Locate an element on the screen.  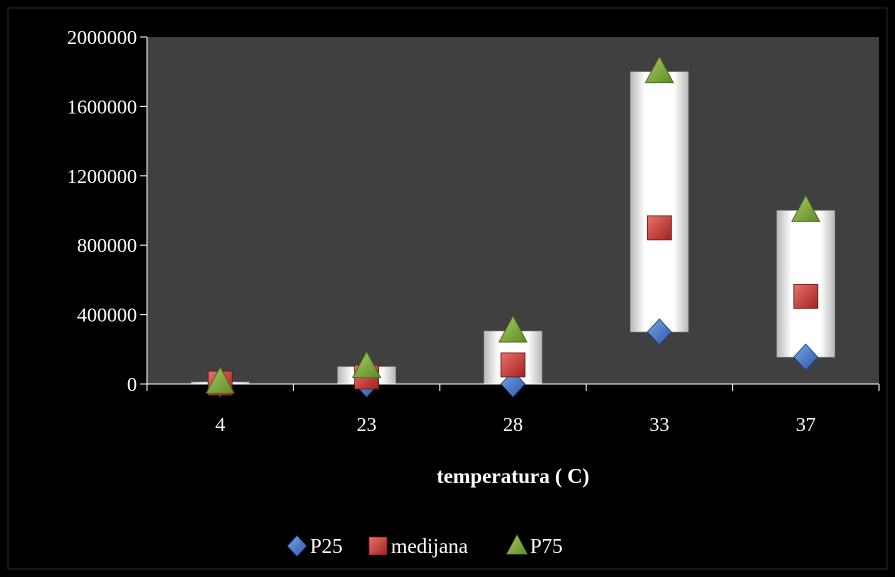
x-axis-title: temperatura ( C) is located at coordinates (513, 476).